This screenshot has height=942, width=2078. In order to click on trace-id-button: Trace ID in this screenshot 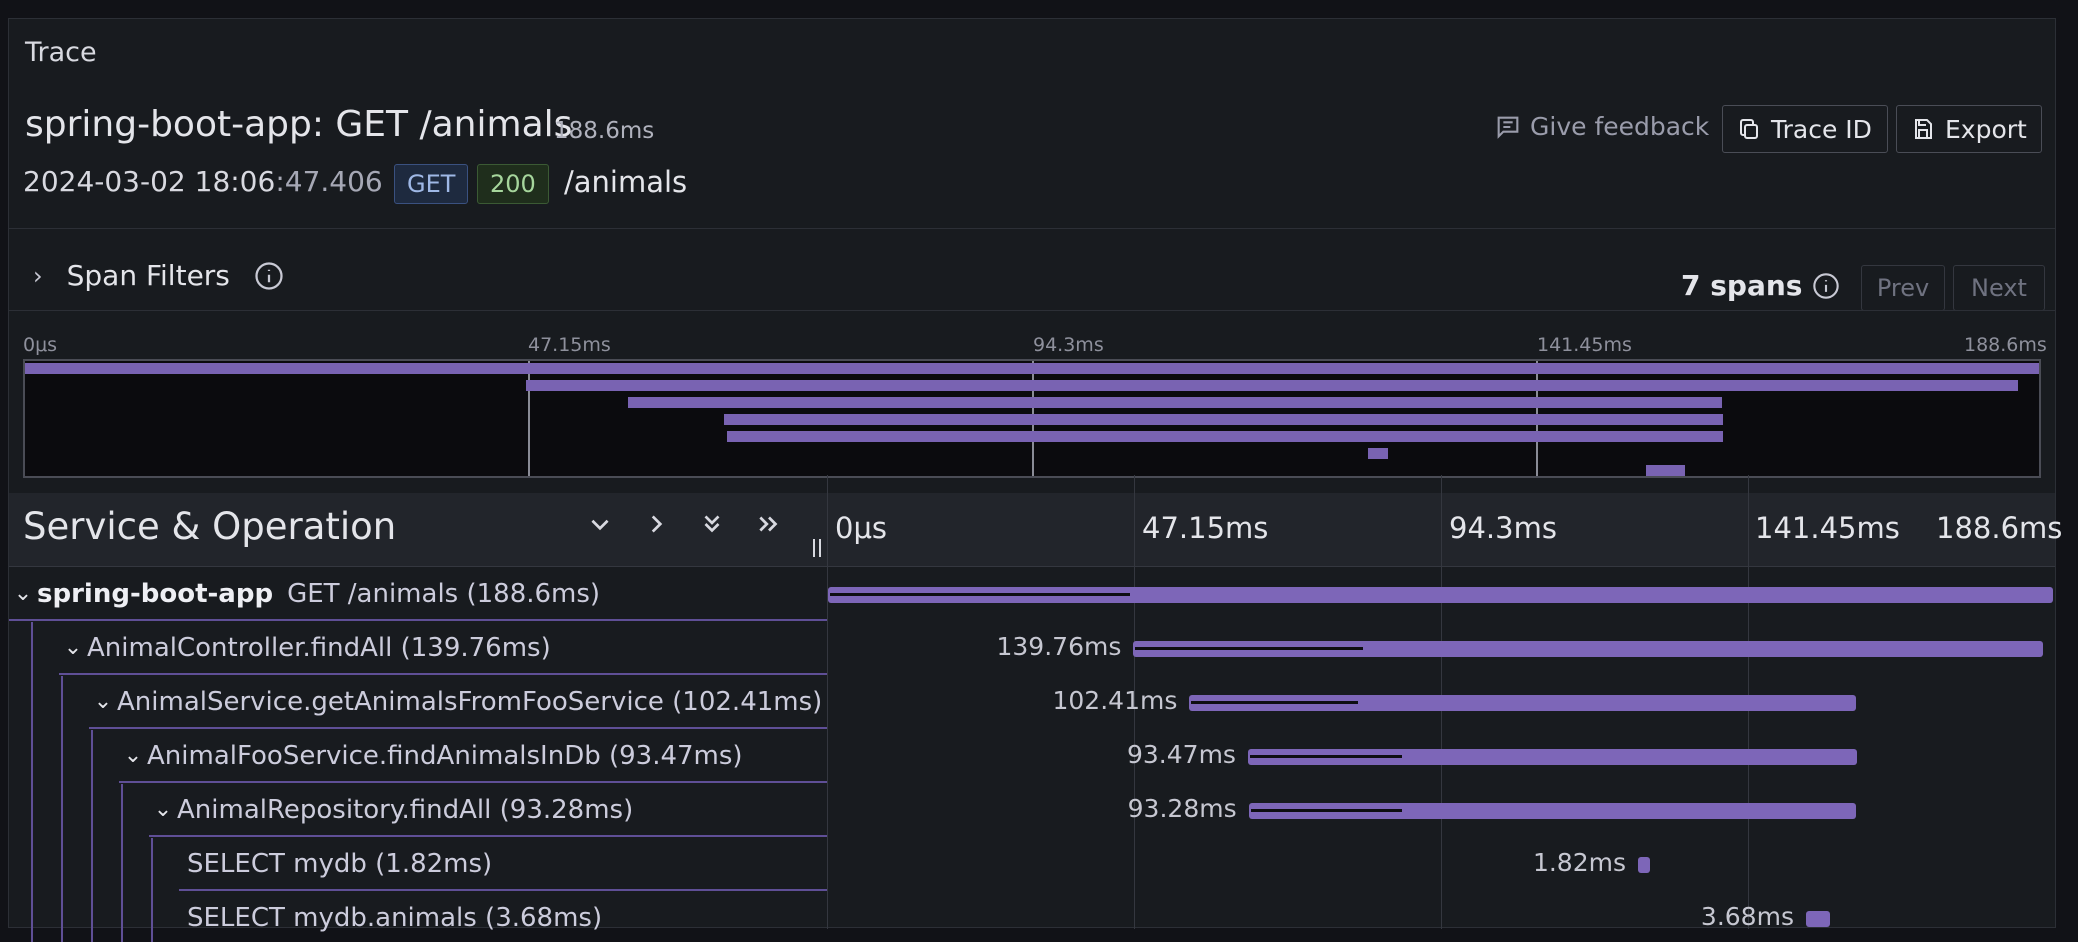, I will do `click(1805, 129)`.